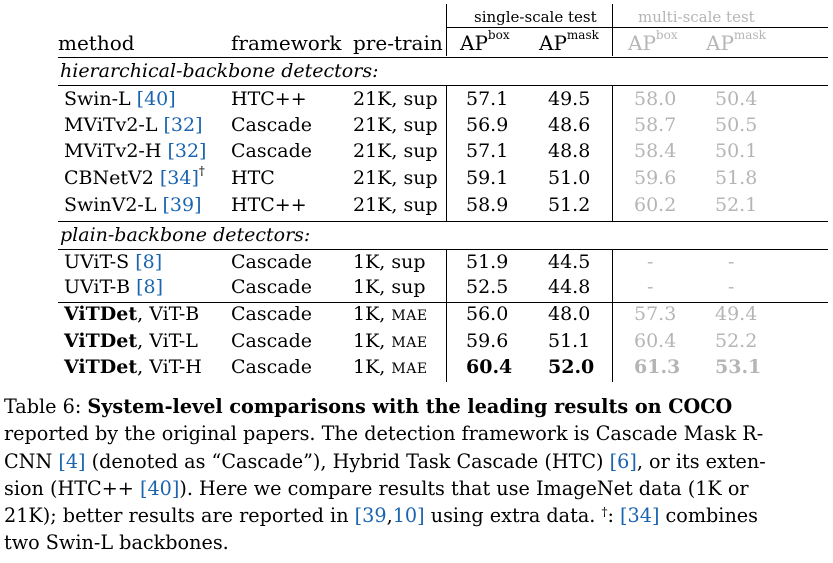  Describe the element at coordinates (623, 461) in the screenshot. I see `citation-link: [6]` at that location.